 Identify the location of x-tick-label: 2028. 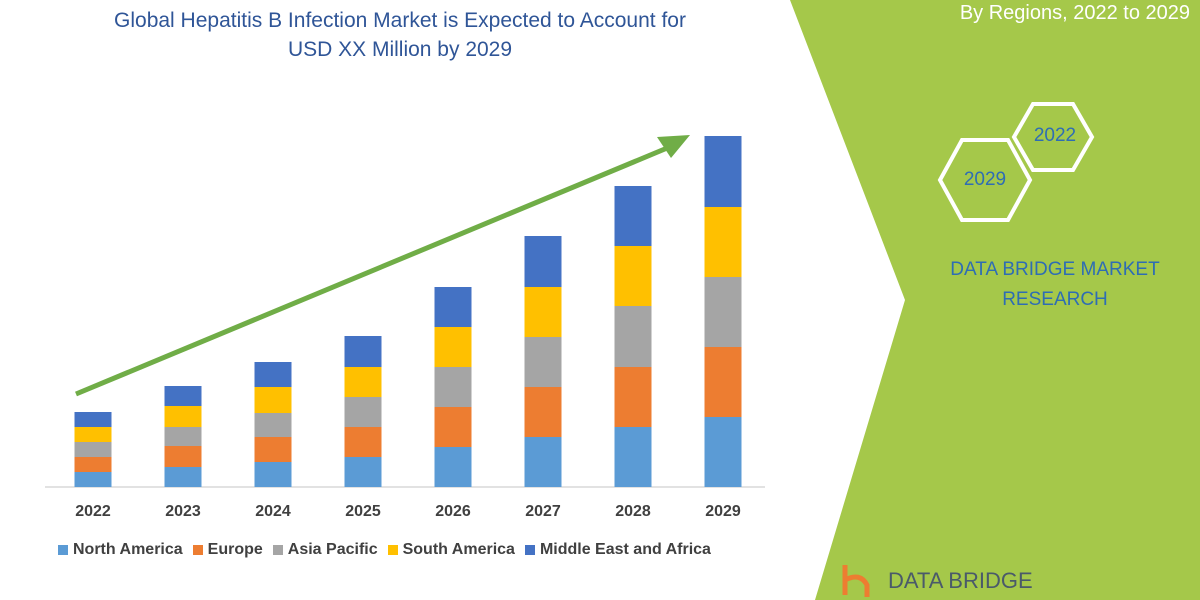
(633, 511).